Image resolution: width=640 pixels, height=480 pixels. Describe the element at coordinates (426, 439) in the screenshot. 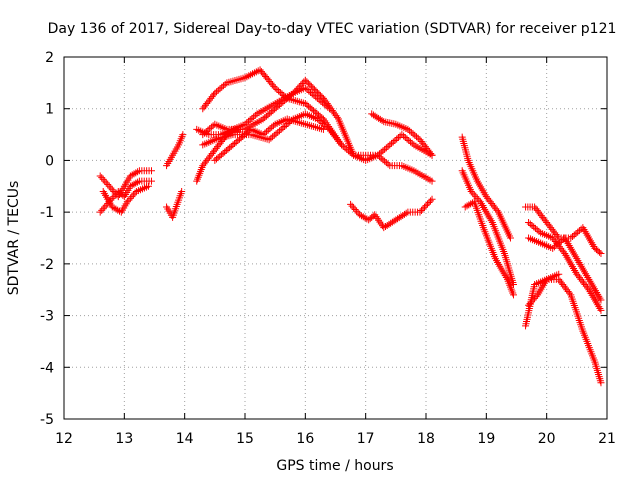

I see `x-tick-label: 18` at that location.